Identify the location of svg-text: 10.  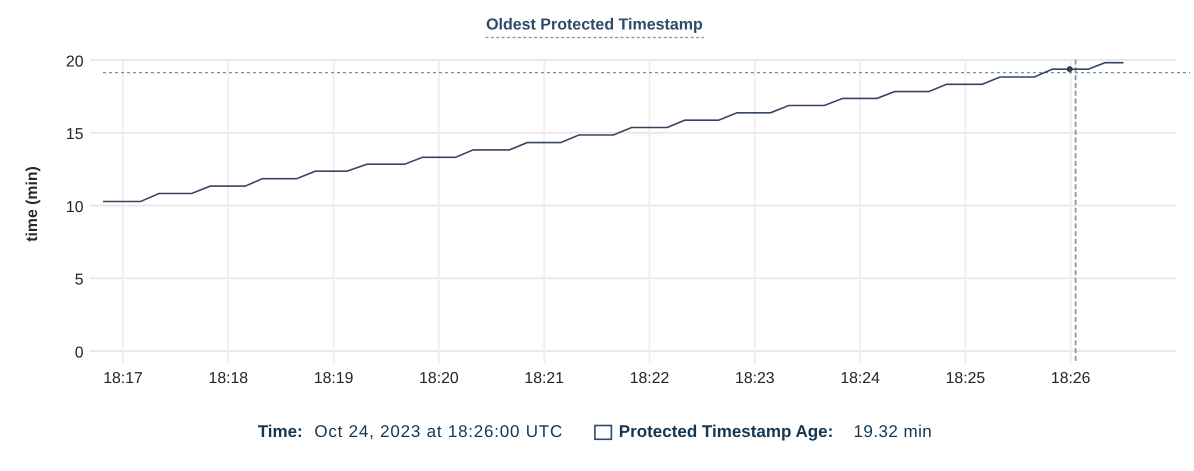
(75, 207).